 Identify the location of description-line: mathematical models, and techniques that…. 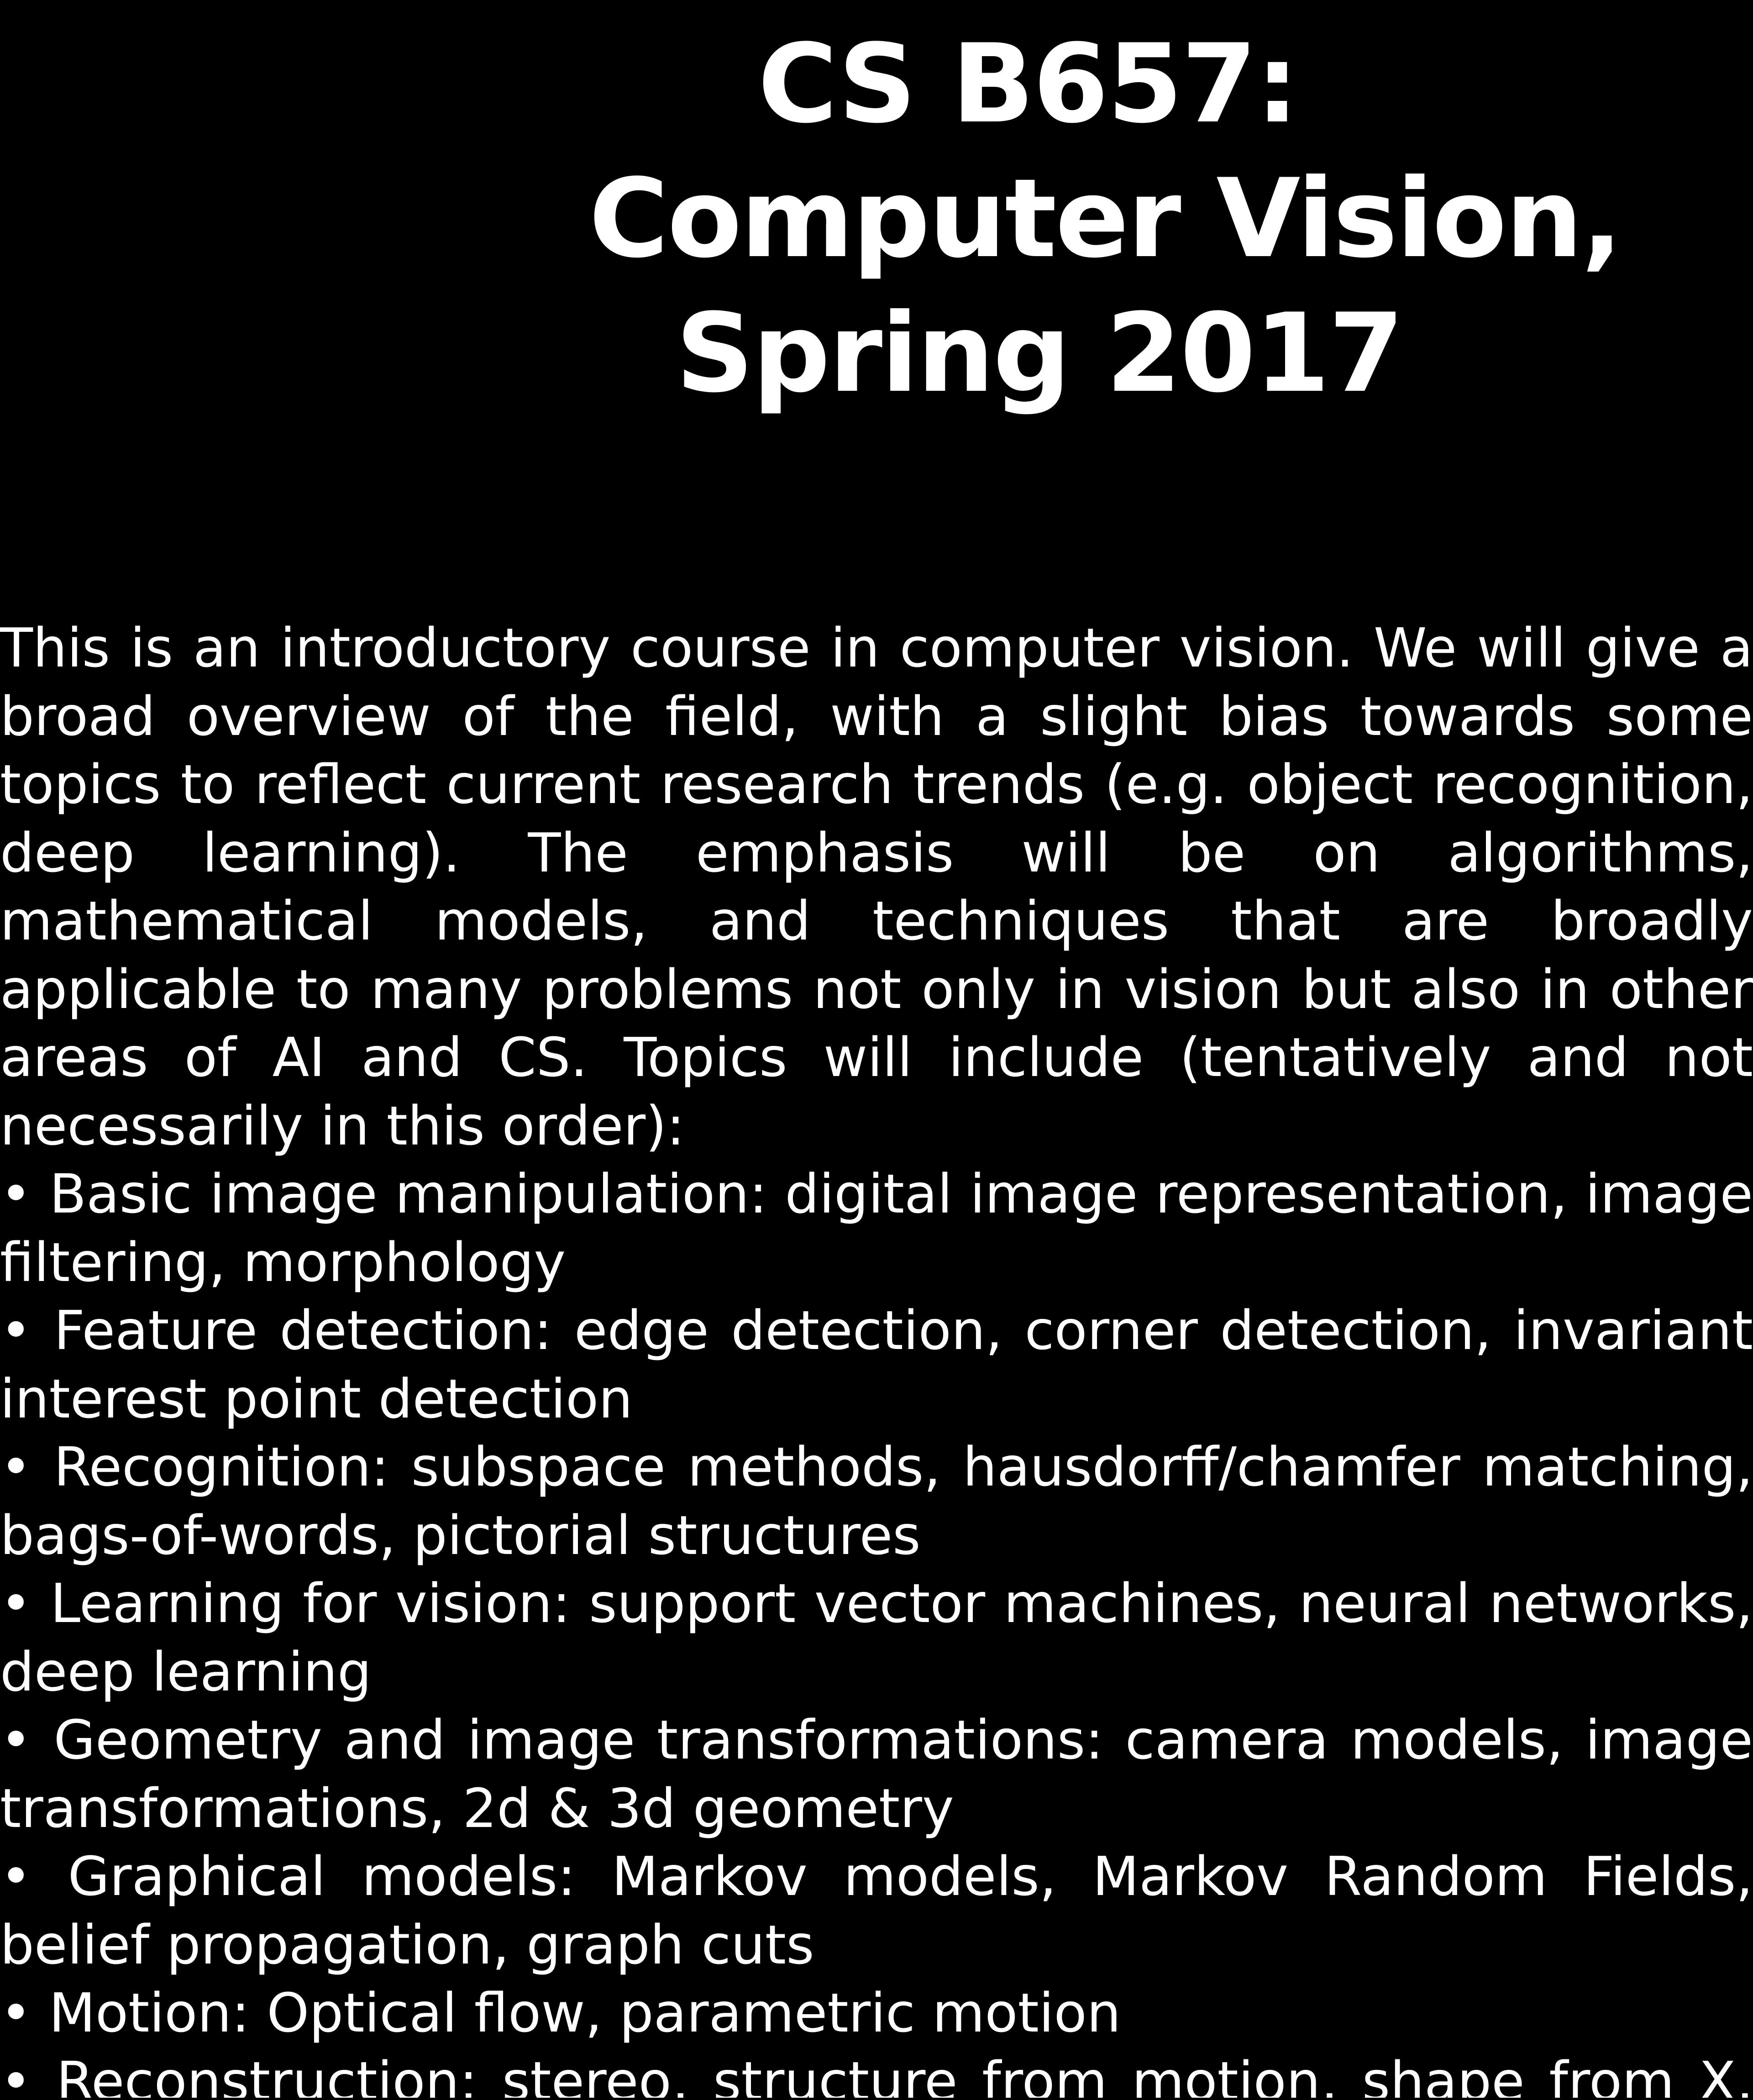
(876, 920).